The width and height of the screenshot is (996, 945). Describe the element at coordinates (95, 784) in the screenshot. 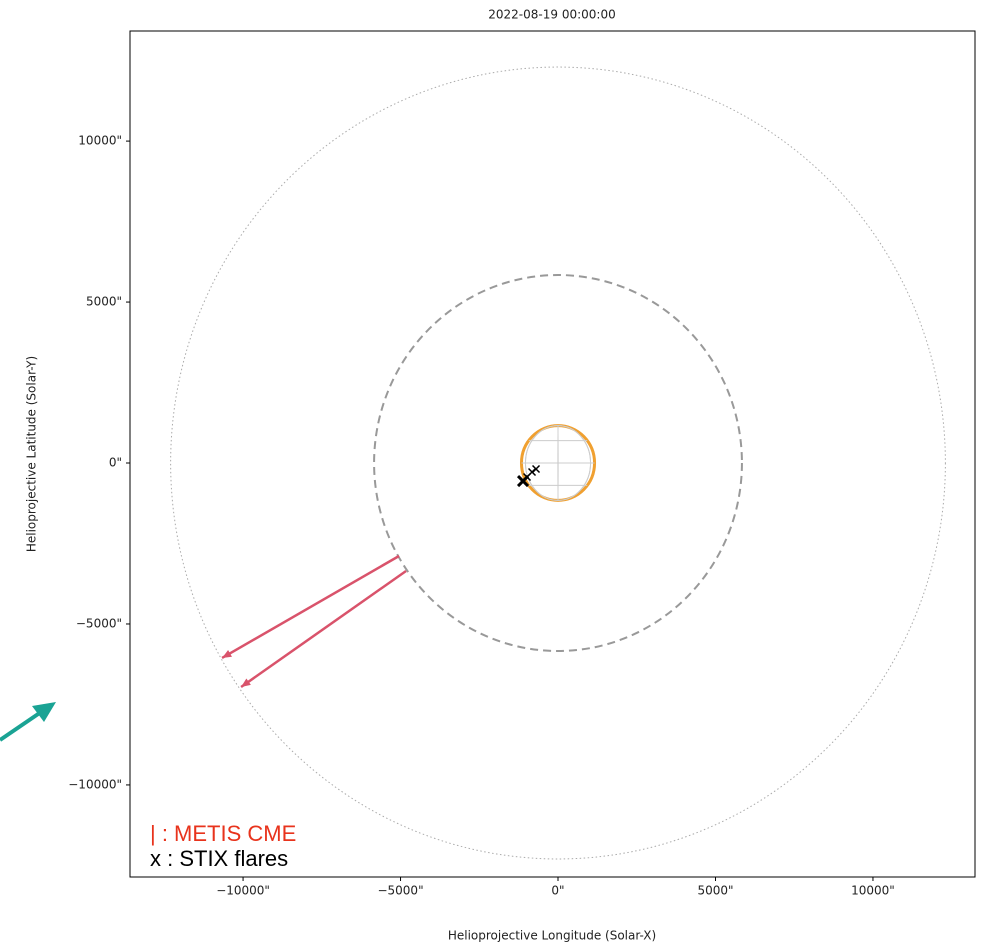

I see `y-tick-label: −10000"` at that location.